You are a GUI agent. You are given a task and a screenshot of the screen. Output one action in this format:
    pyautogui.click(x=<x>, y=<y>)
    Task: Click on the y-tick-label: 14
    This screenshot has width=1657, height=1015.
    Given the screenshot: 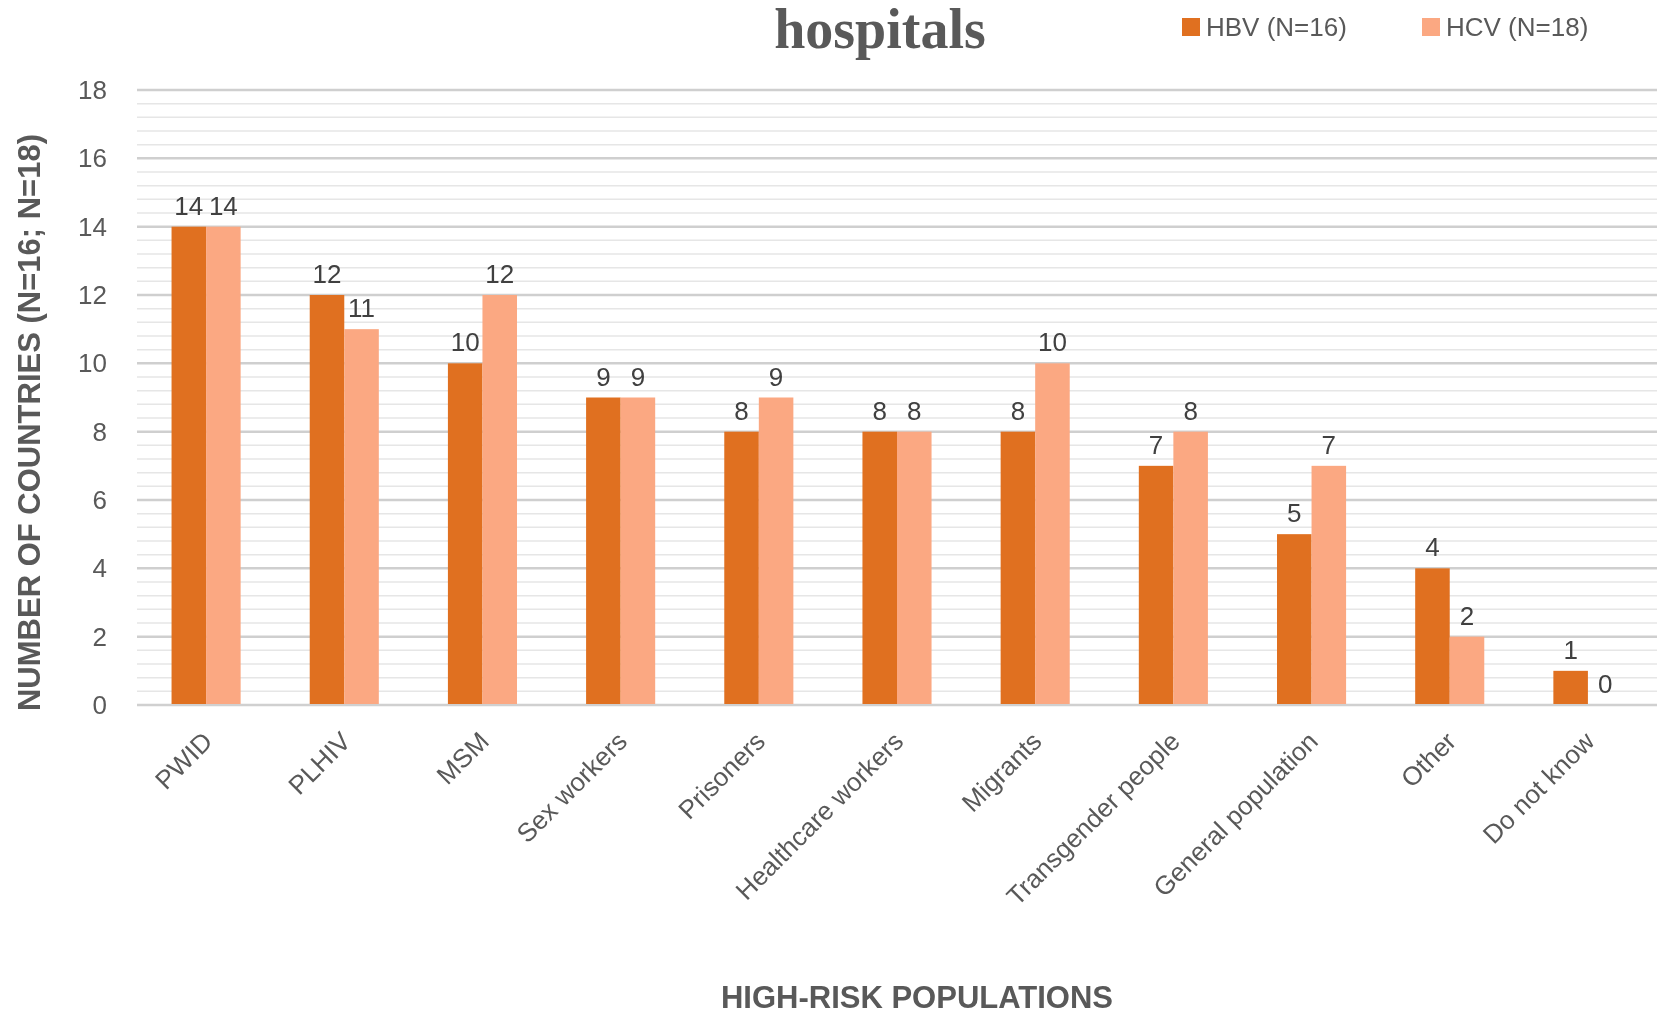 What is the action you would take?
    pyautogui.click(x=92, y=226)
    